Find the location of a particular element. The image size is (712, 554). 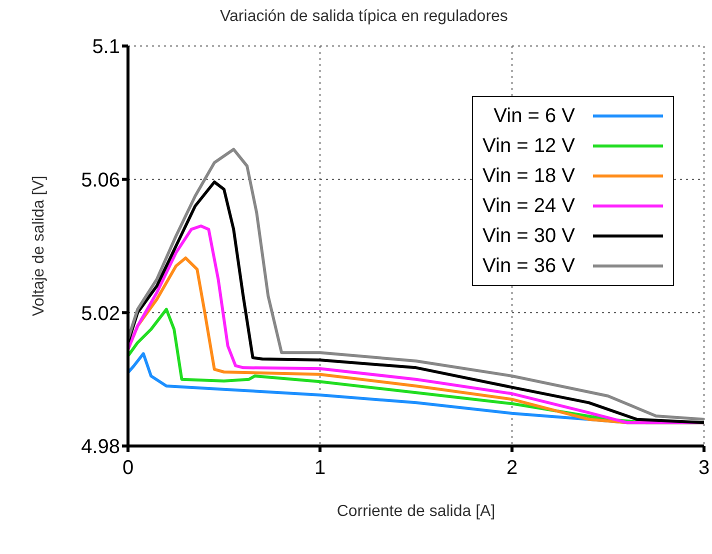

legend-label: Vin = 6 V is located at coordinates (534, 116).